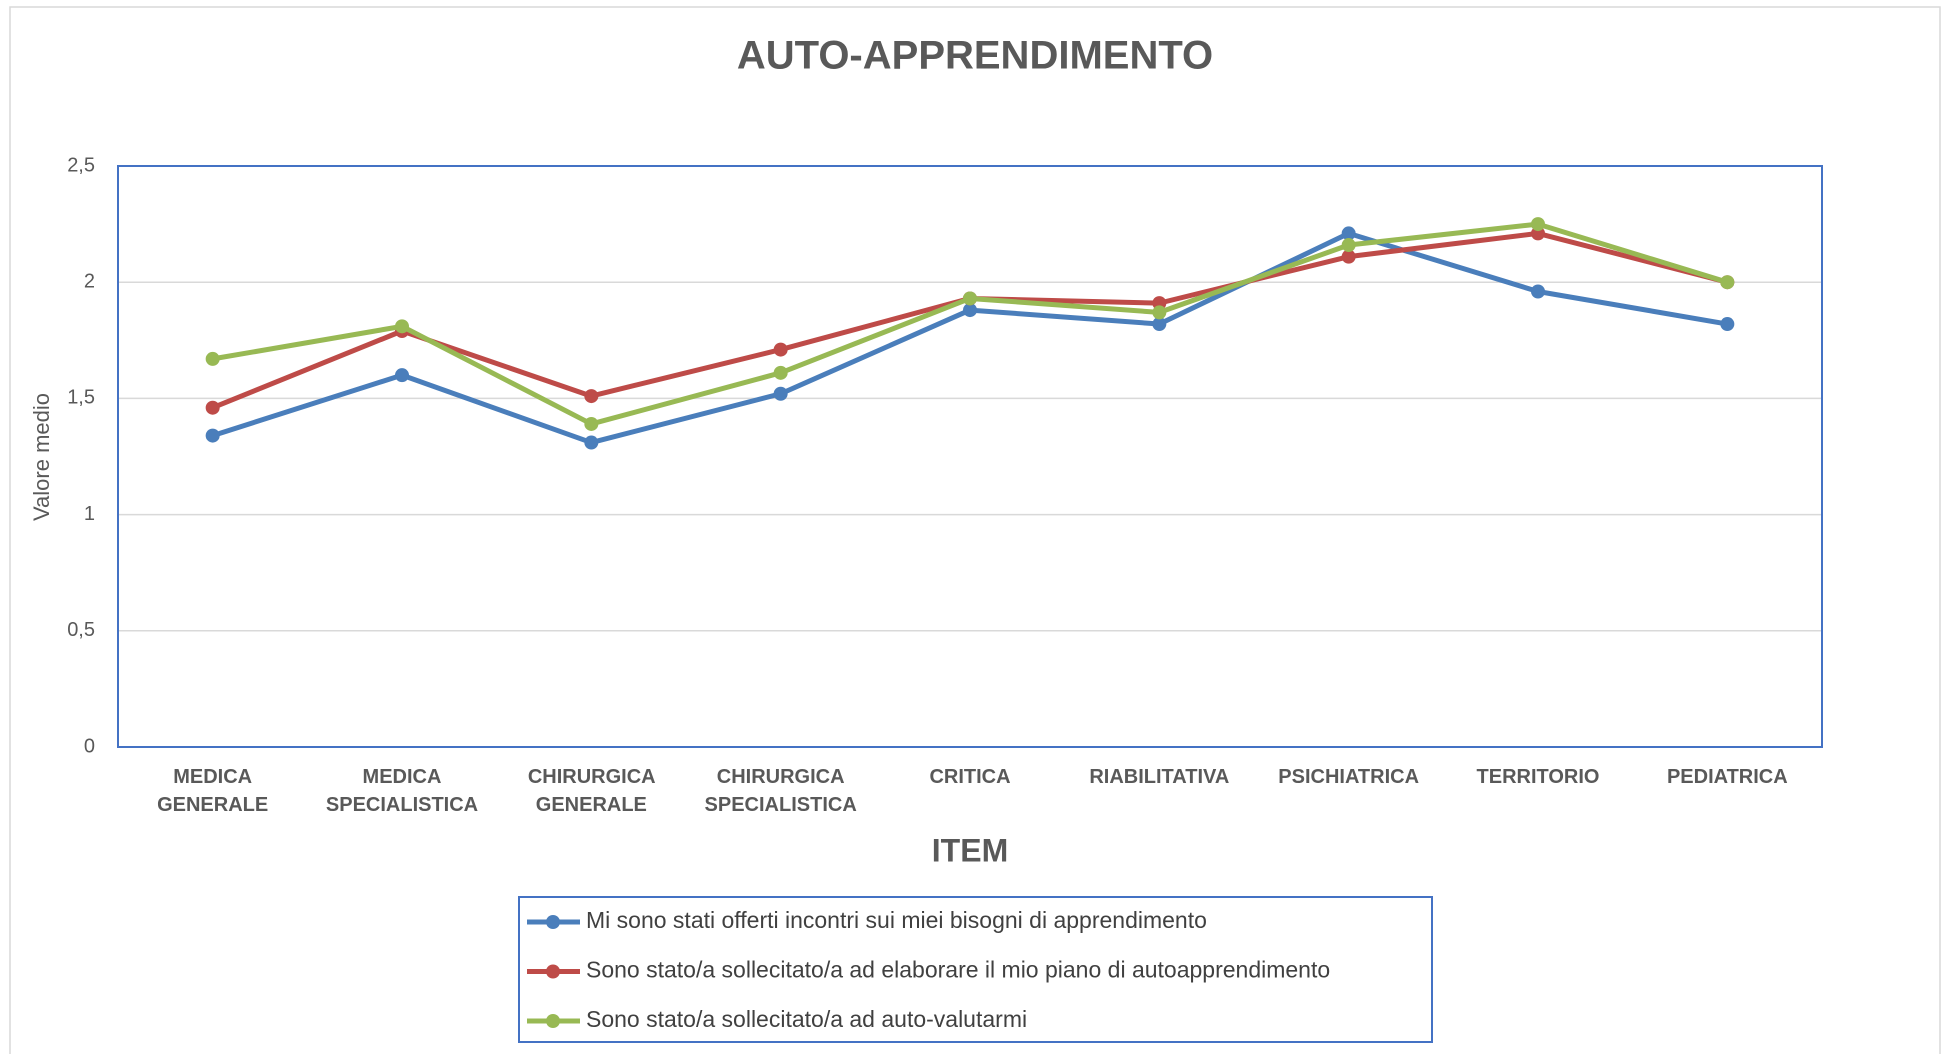 The image size is (1946, 1054). Describe the element at coordinates (89, 514) in the screenshot. I see `y-tick-label: 1` at that location.